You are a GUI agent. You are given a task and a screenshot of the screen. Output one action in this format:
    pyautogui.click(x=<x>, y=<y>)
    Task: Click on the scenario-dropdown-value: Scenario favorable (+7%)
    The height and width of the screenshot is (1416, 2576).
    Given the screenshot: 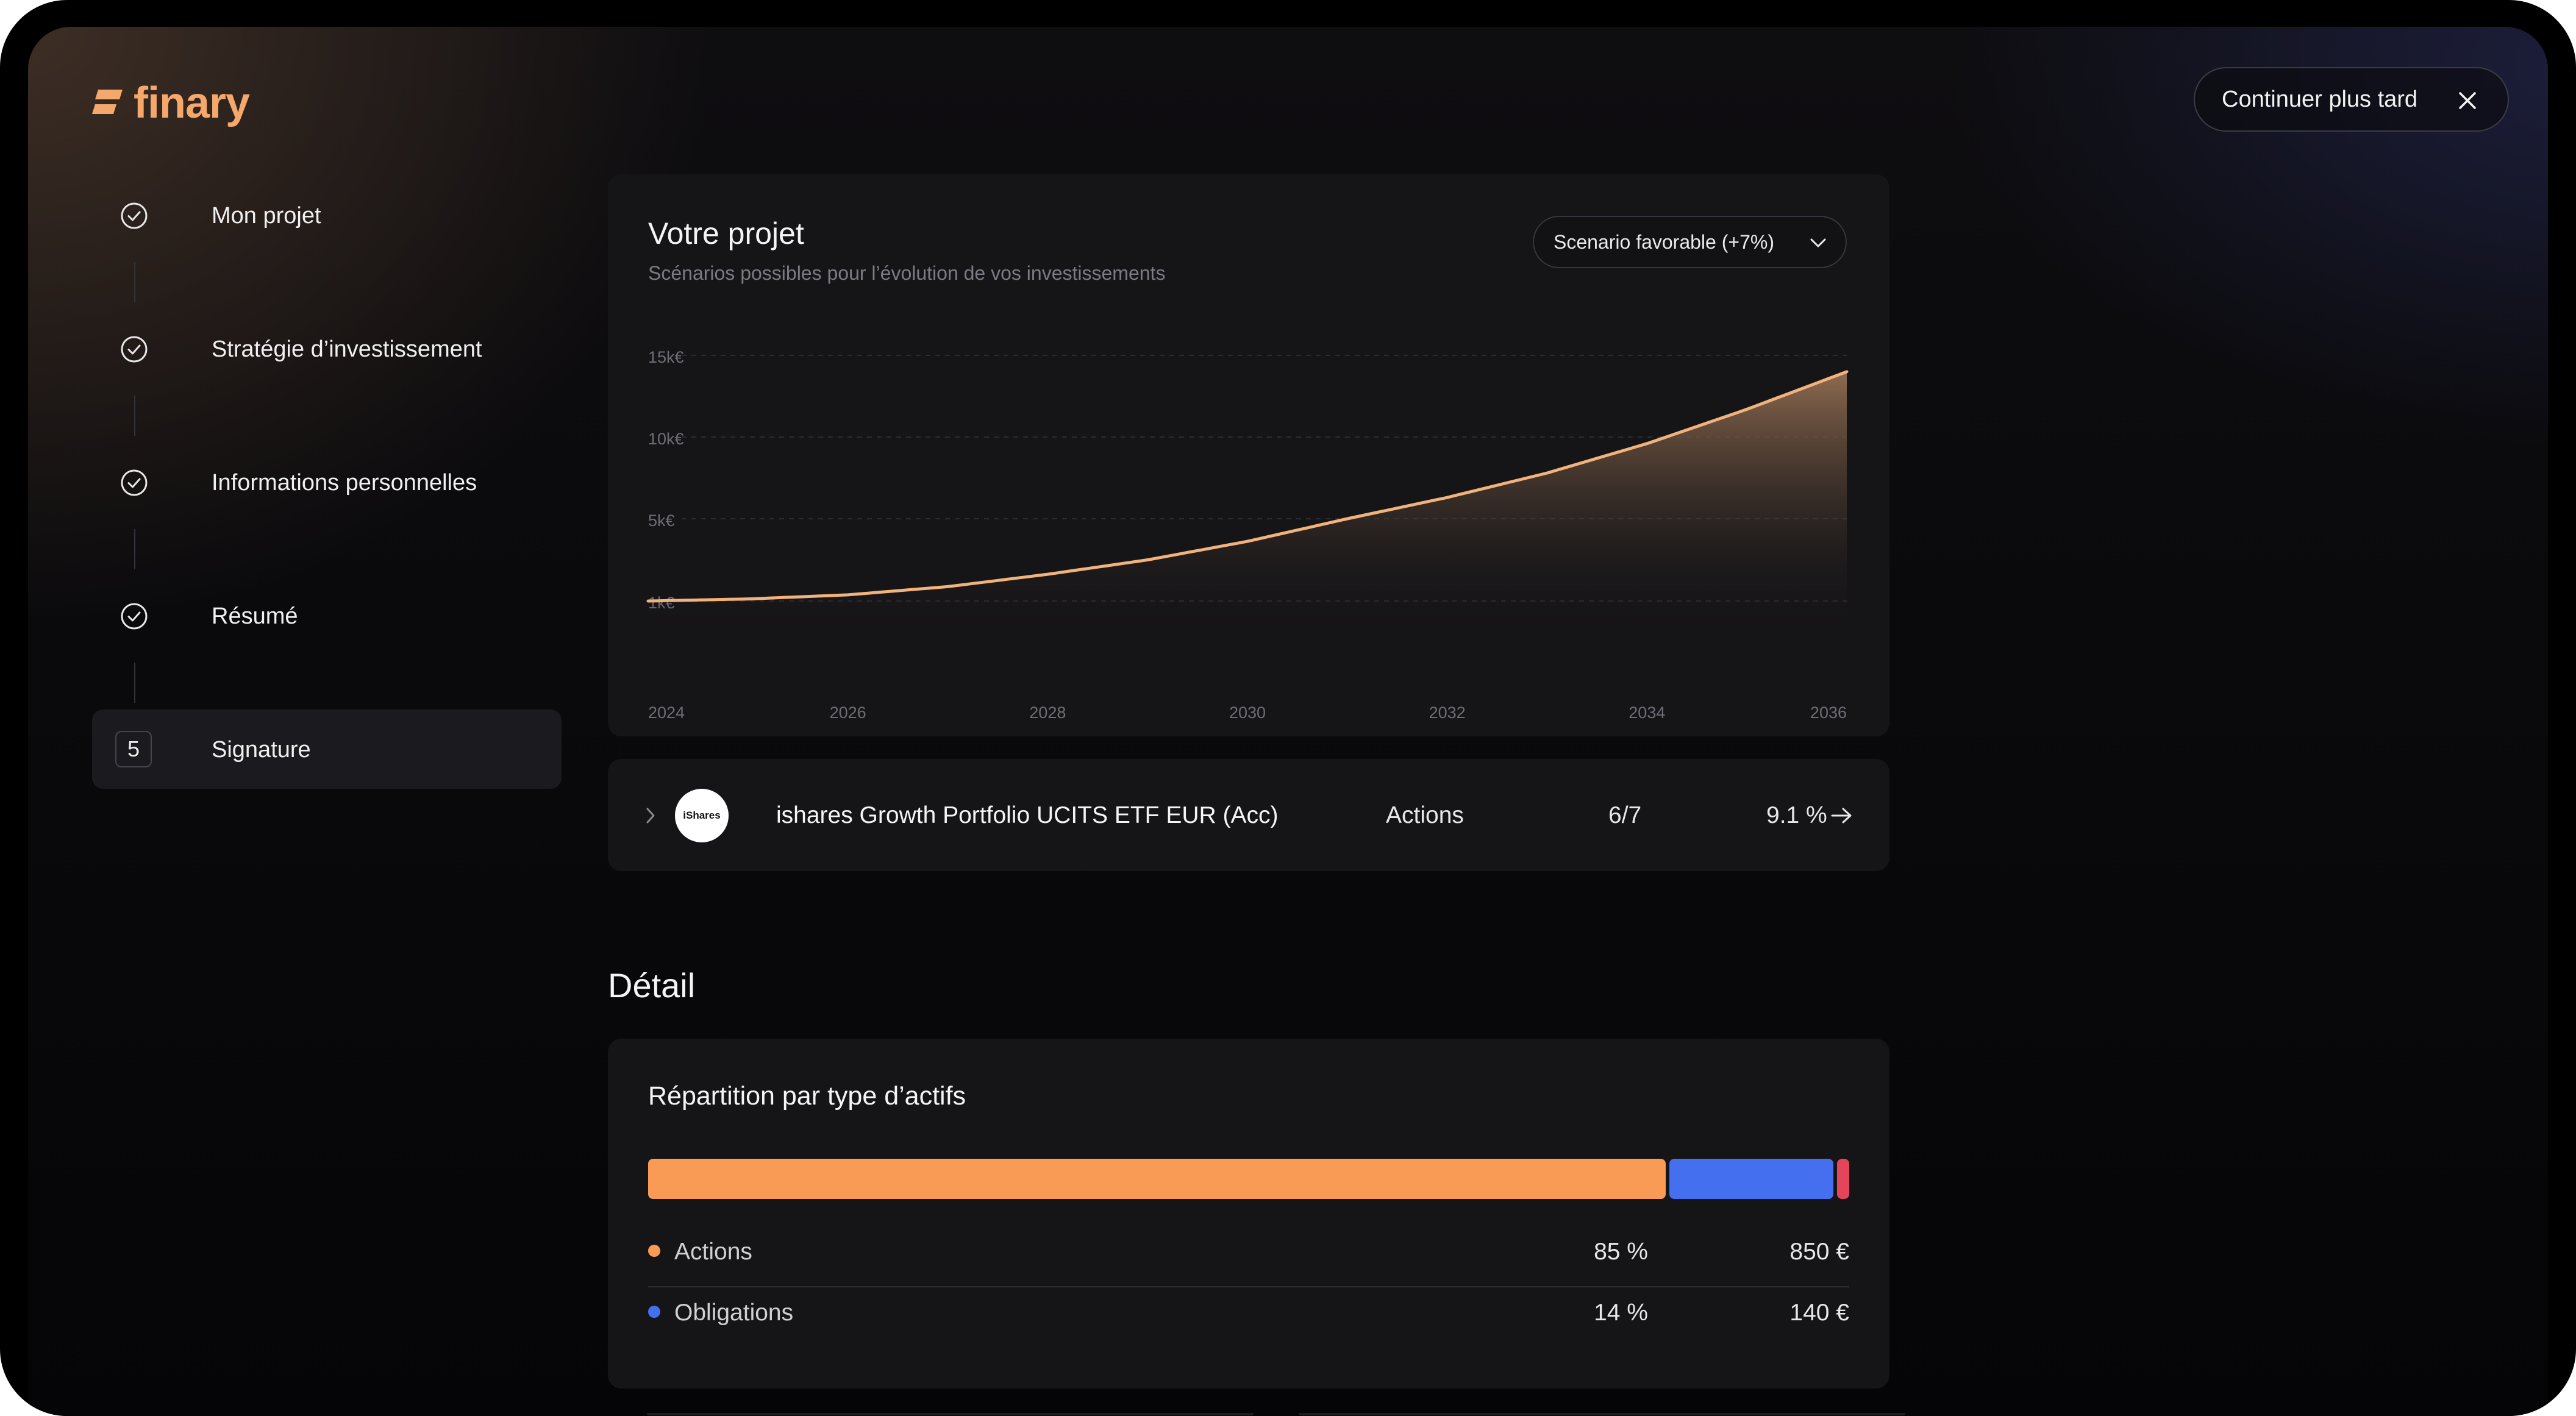 What is the action you would take?
    pyautogui.click(x=1664, y=242)
    